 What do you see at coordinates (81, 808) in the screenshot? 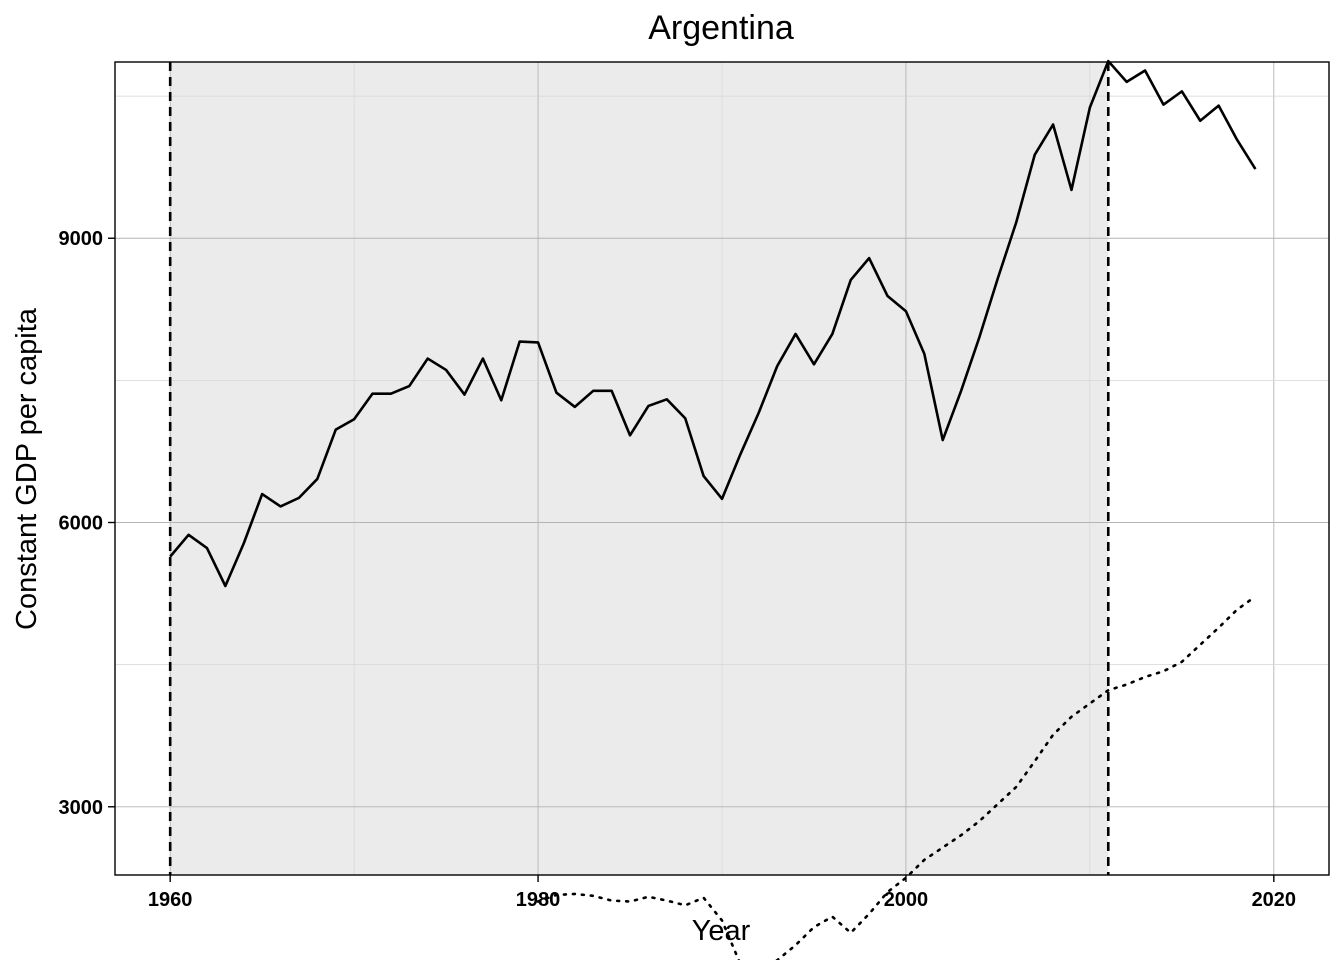
I see `y-tick-label: 3000` at bounding box center [81, 808].